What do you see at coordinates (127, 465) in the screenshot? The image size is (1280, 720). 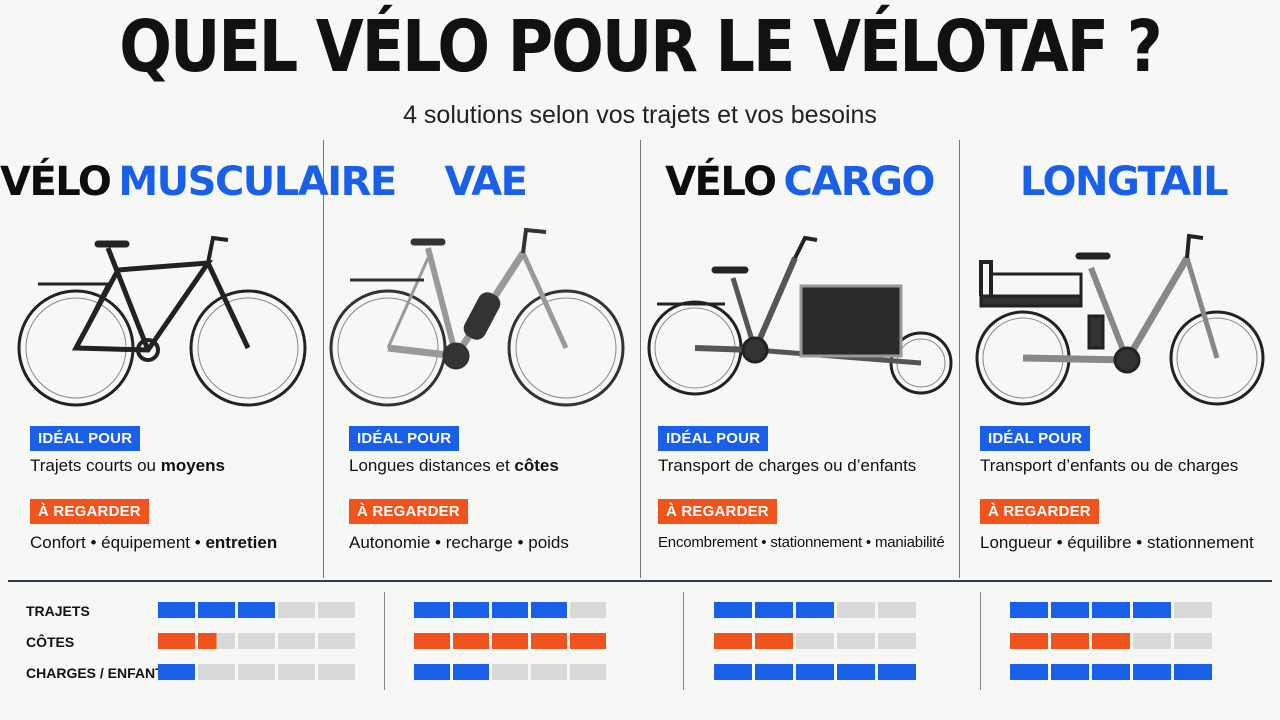 I see `ideal-text: Trajets courts ou moyens` at bounding box center [127, 465].